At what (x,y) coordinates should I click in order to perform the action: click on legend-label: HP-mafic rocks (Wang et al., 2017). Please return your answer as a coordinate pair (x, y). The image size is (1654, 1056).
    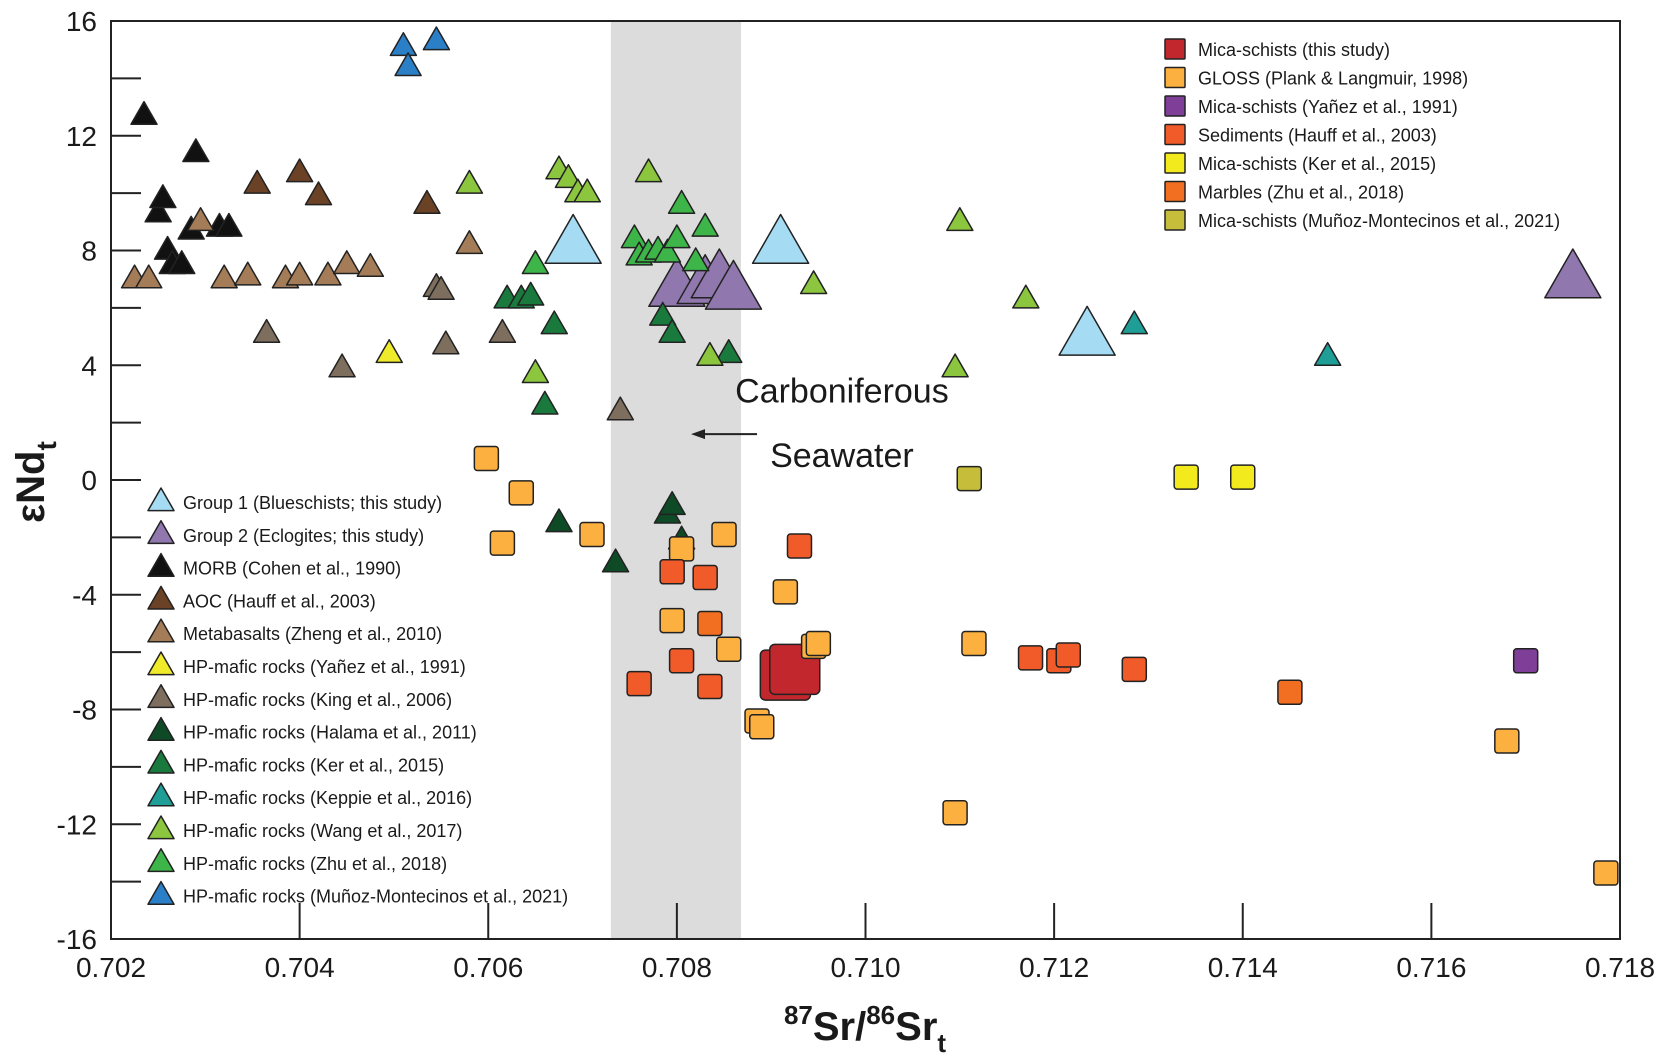
    Looking at the image, I should click on (322, 831).